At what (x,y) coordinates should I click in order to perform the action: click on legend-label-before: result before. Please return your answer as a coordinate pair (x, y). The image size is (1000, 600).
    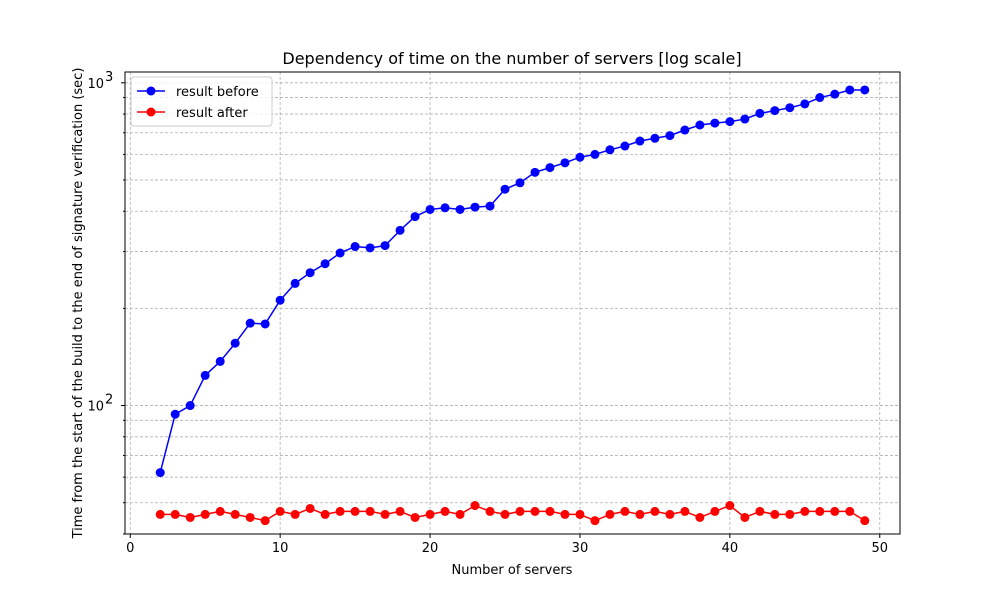
    Looking at the image, I should click on (217, 92).